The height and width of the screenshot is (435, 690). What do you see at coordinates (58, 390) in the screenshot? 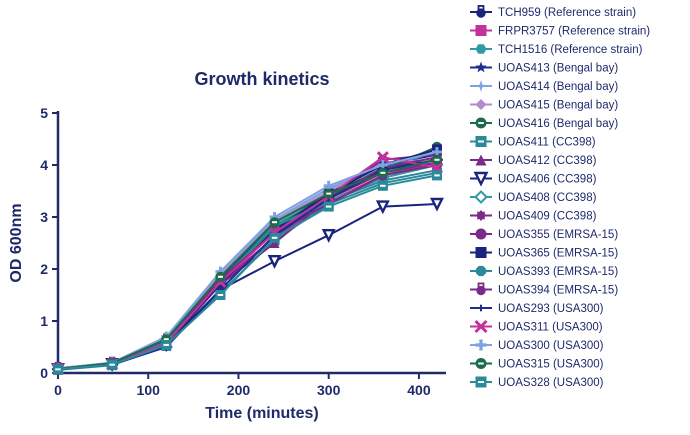
I see `x-tick-label: 0` at bounding box center [58, 390].